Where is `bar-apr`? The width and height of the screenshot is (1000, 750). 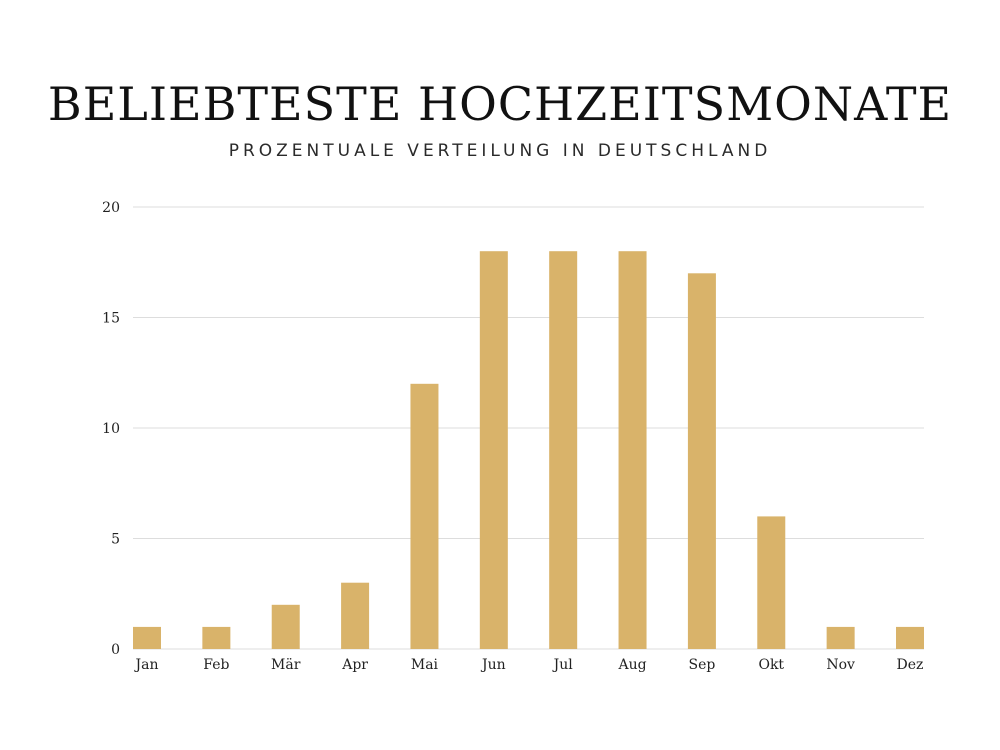
bar-apr is located at coordinates (355, 615).